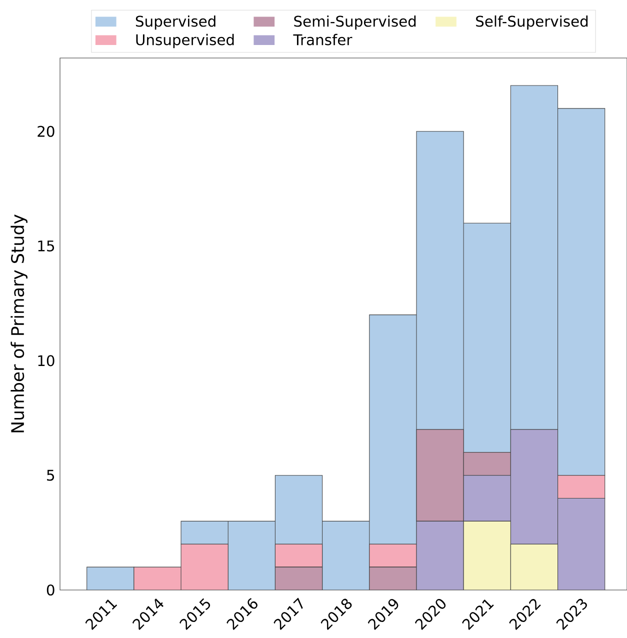  What do you see at coordinates (185, 41) in the screenshot?
I see `legend-label: Unsupervised` at bounding box center [185, 41].